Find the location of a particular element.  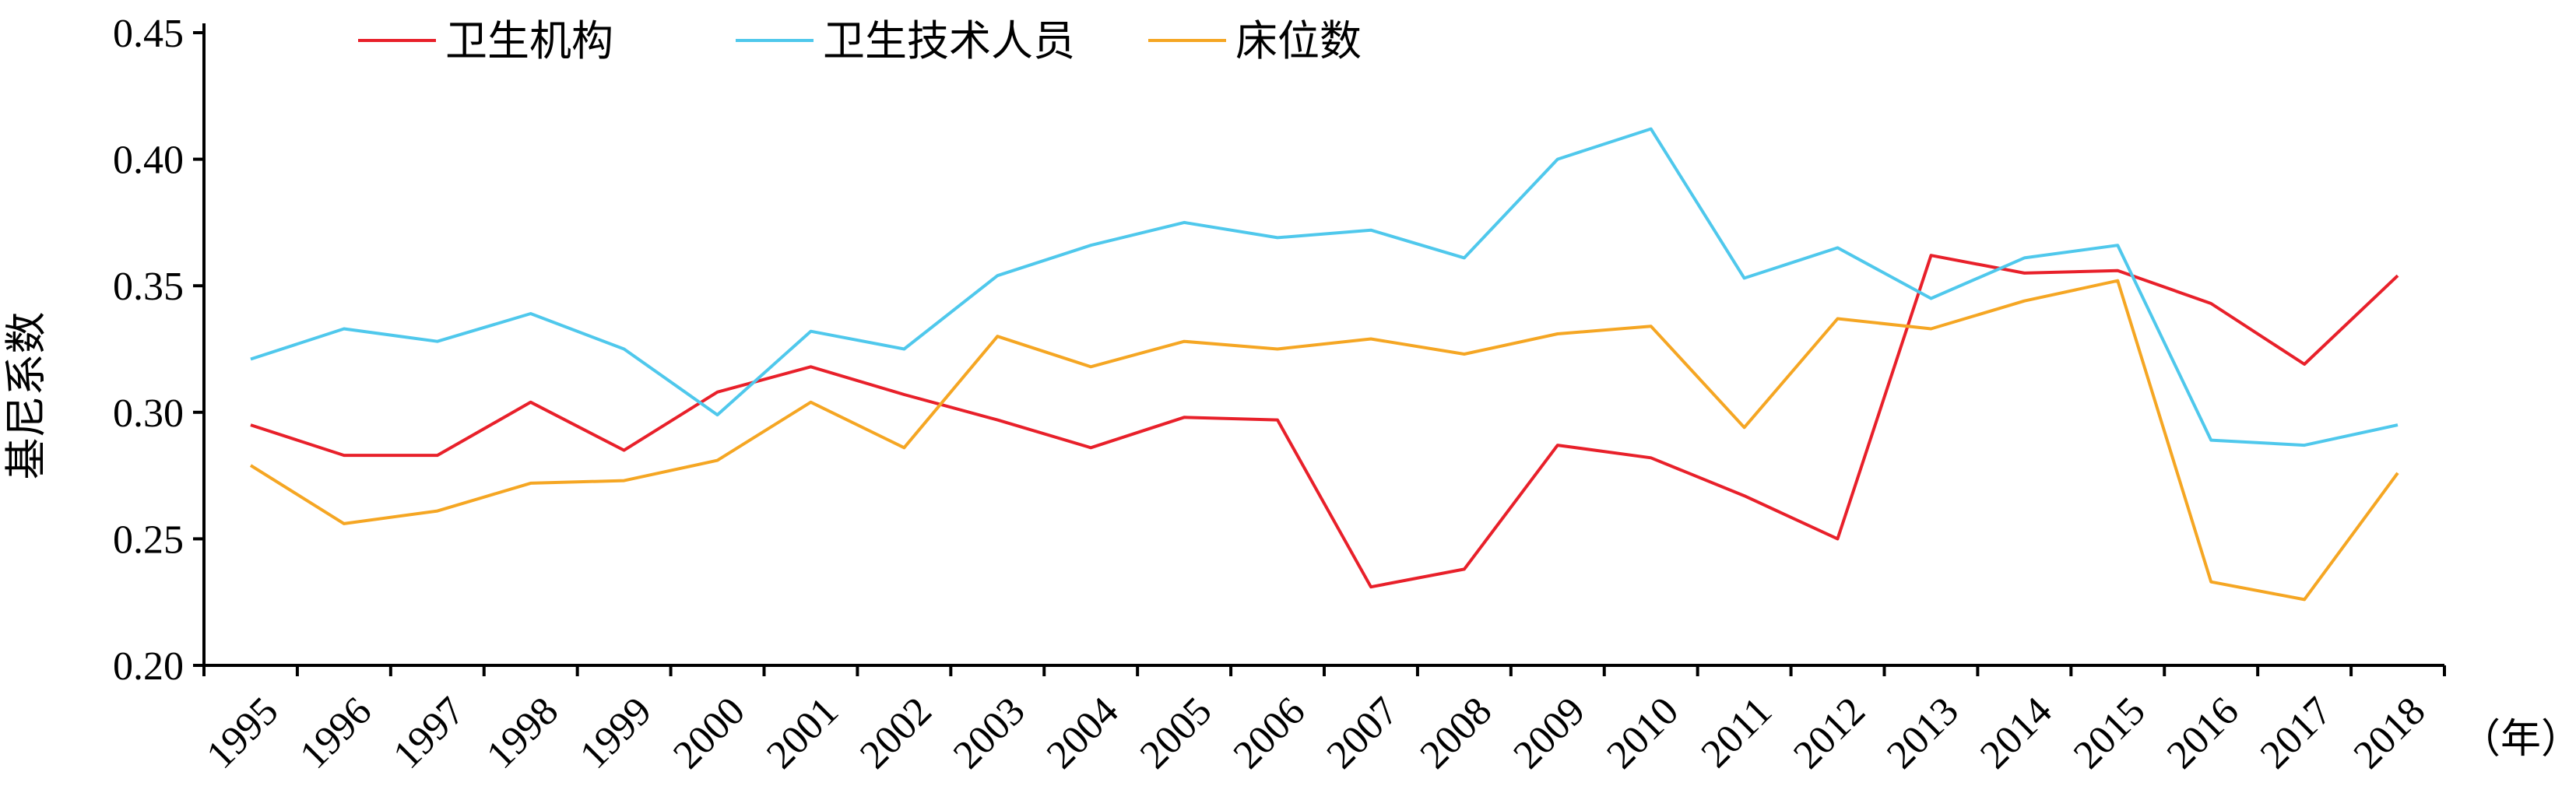

x-tick-label: 2016 is located at coordinates (2203, 733).